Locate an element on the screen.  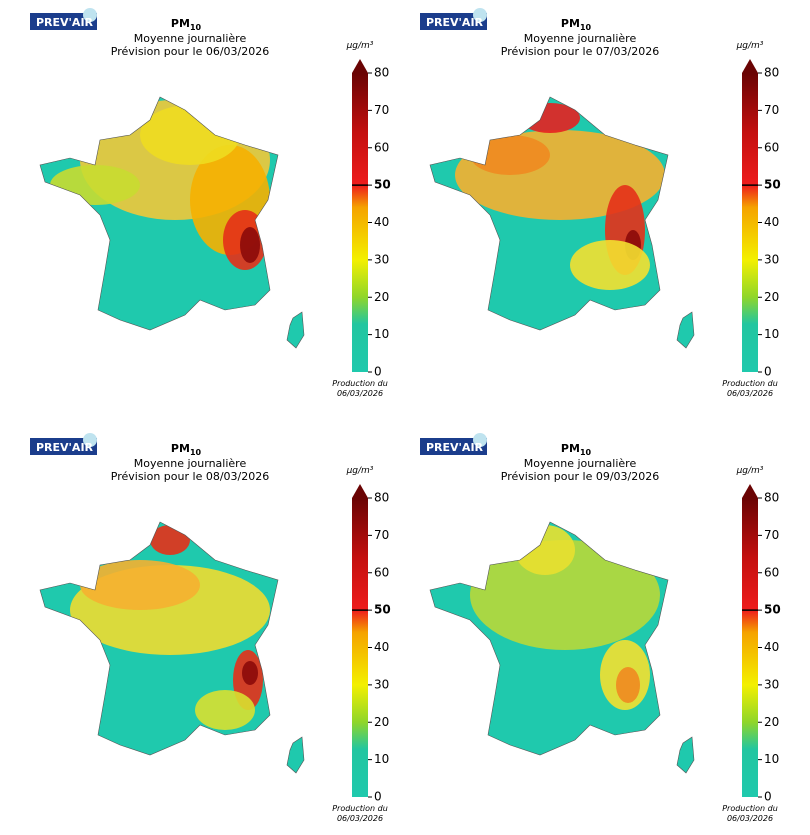
forecast-date: Prévision pour le 06/03/2026 is located at coordinates (190, 51).